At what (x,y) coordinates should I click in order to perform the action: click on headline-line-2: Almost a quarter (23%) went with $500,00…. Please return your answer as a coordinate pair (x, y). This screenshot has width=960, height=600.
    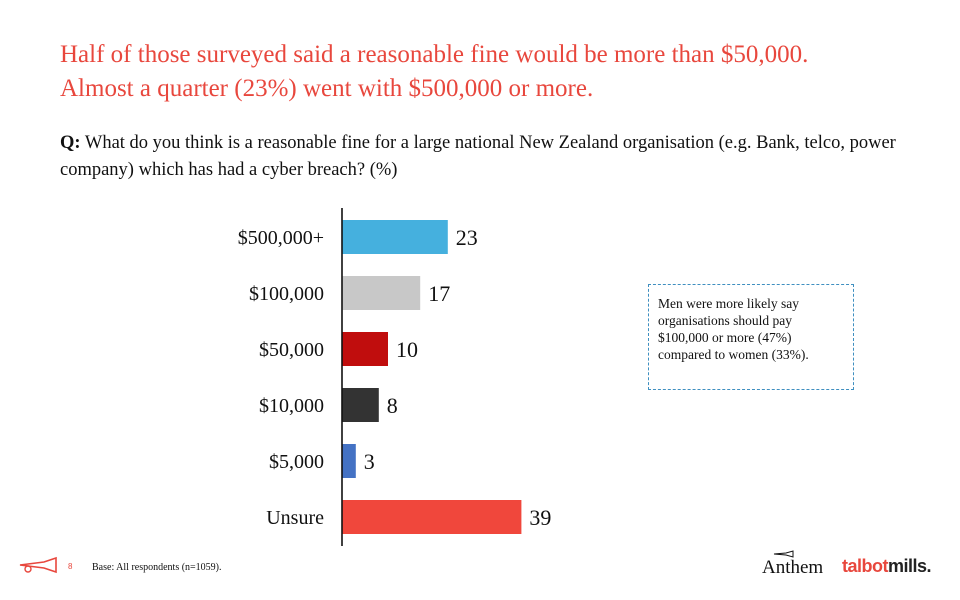
    Looking at the image, I should click on (327, 88).